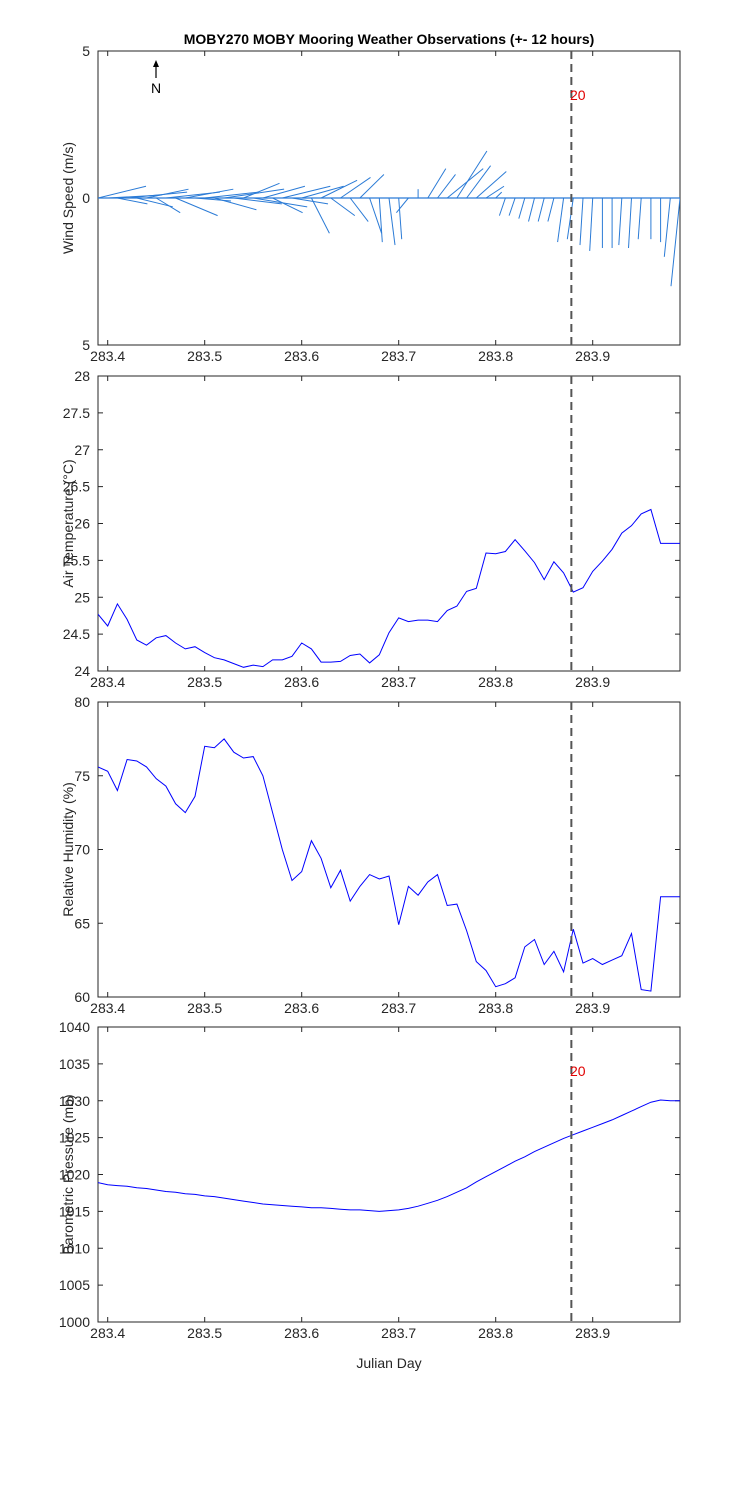 Image resolution: width=750 pixels, height=1500 pixels. Describe the element at coordinates (389, 865) in the screenshot. I see `plot-area-relative-humidity` at that location.